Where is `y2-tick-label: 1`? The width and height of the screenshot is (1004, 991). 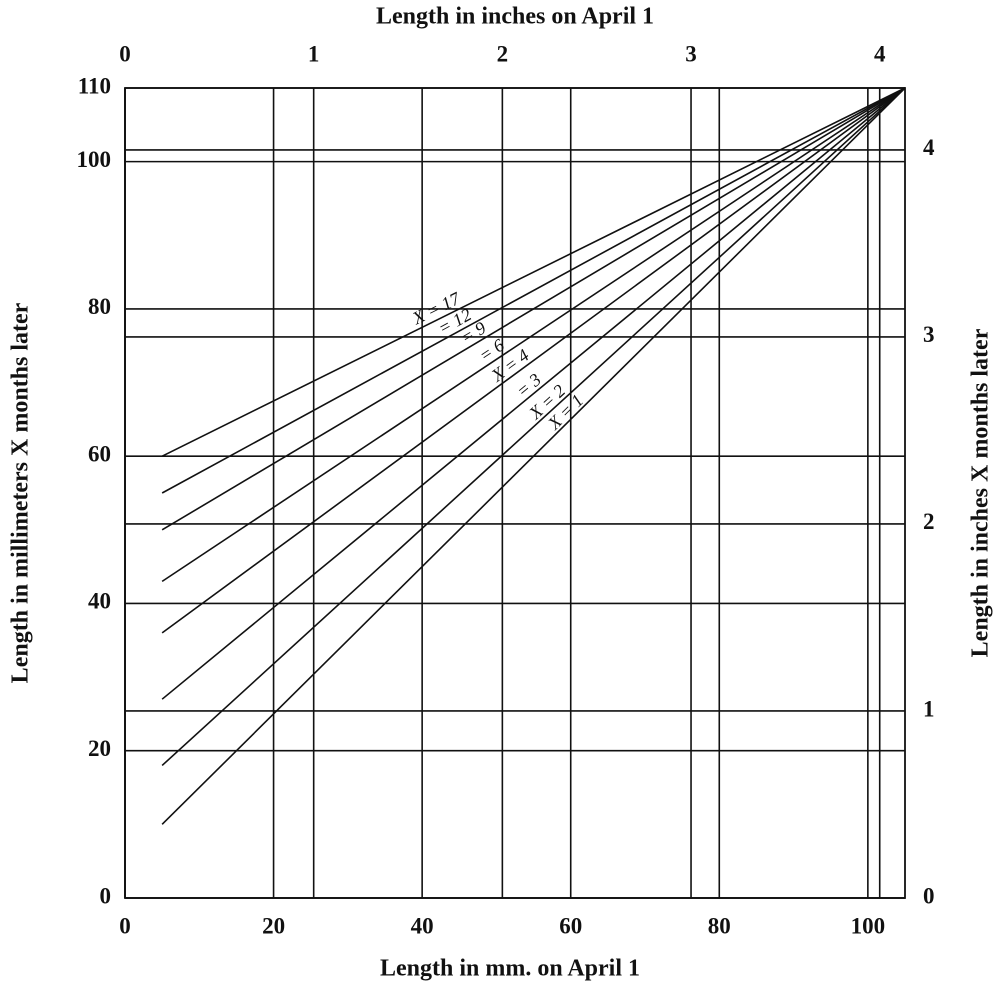
y2-tick-label: 1 is located at coordinates (929, 708).